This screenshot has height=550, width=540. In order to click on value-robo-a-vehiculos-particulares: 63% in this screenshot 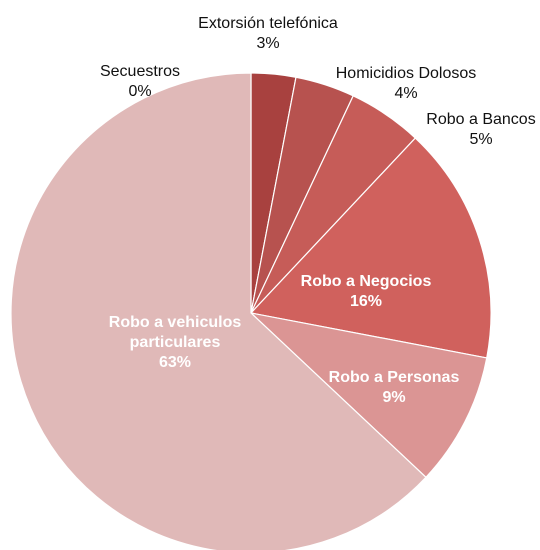, I will do `click(175, 362)`.